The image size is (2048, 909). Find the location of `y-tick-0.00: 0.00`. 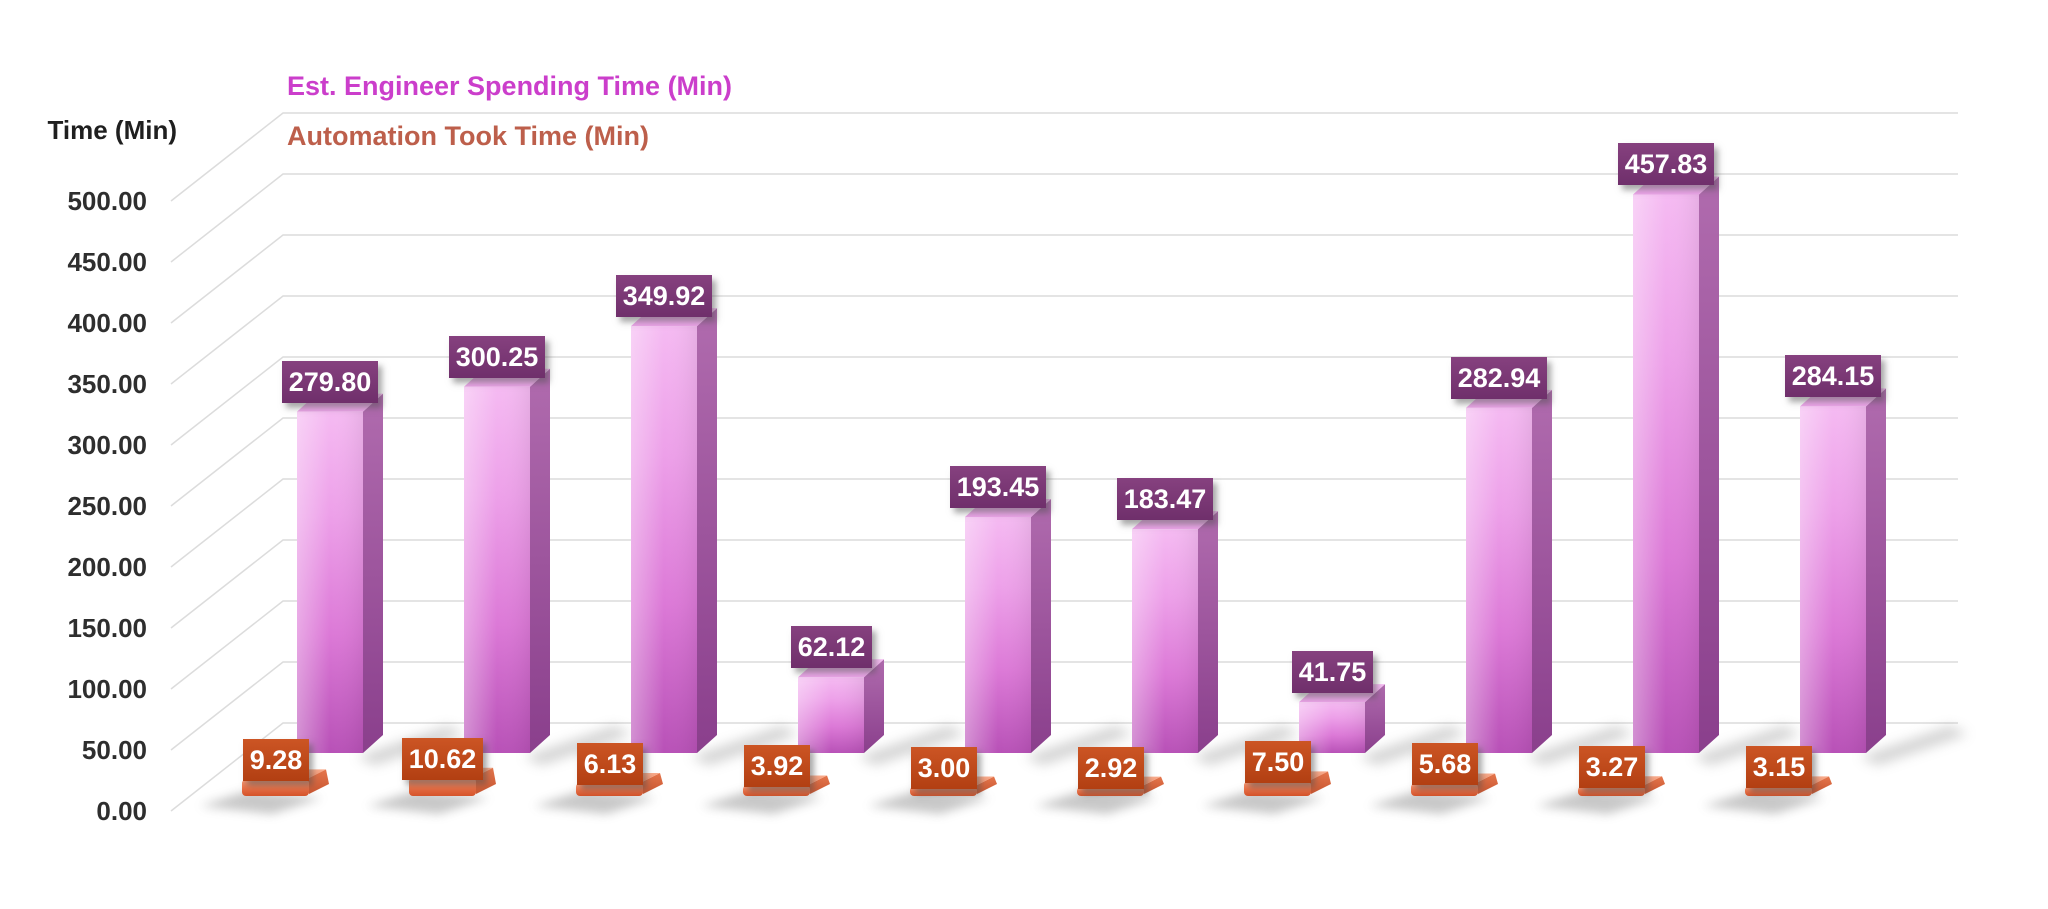

y-tick-0.00: 0.00 is located at coordinates (121, 811).